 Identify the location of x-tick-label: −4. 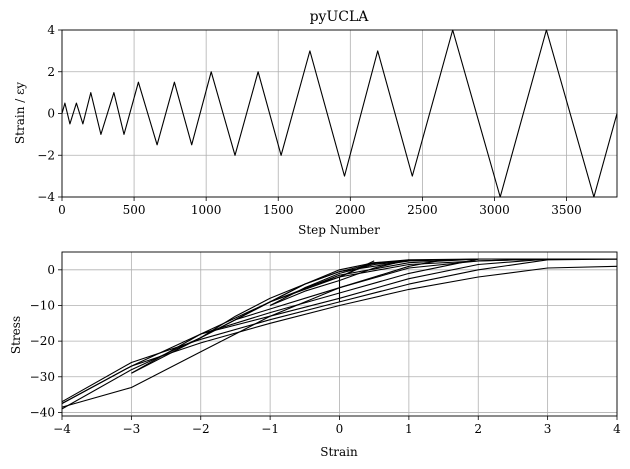
(62, 429).